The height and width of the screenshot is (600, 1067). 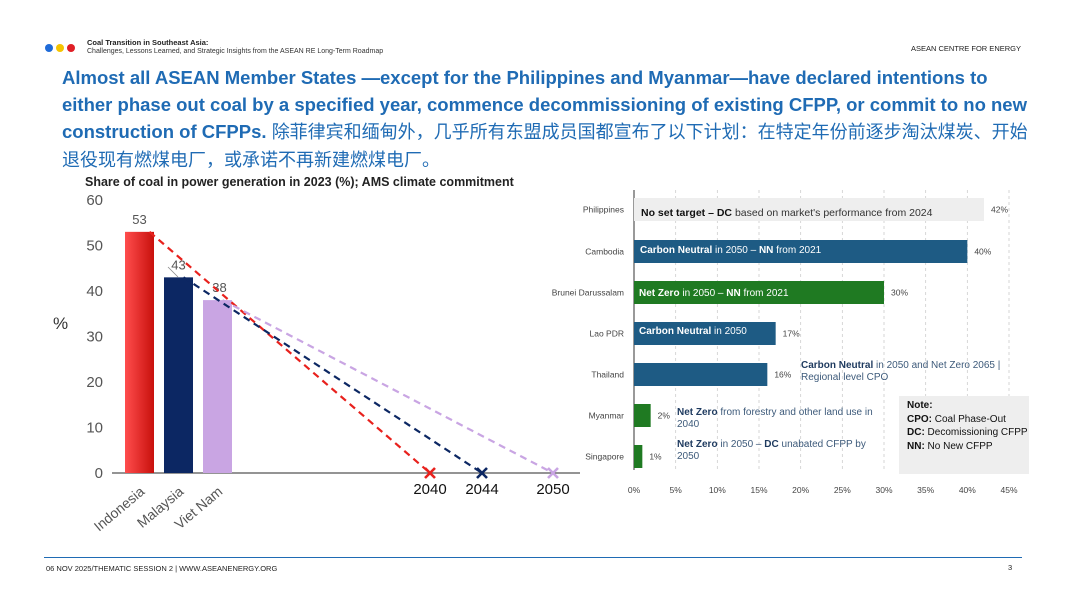 What do you see at coordinates (94, 246) in the screenshot?
I see `y-tick-label: 50` at bounding box center [94, 246].